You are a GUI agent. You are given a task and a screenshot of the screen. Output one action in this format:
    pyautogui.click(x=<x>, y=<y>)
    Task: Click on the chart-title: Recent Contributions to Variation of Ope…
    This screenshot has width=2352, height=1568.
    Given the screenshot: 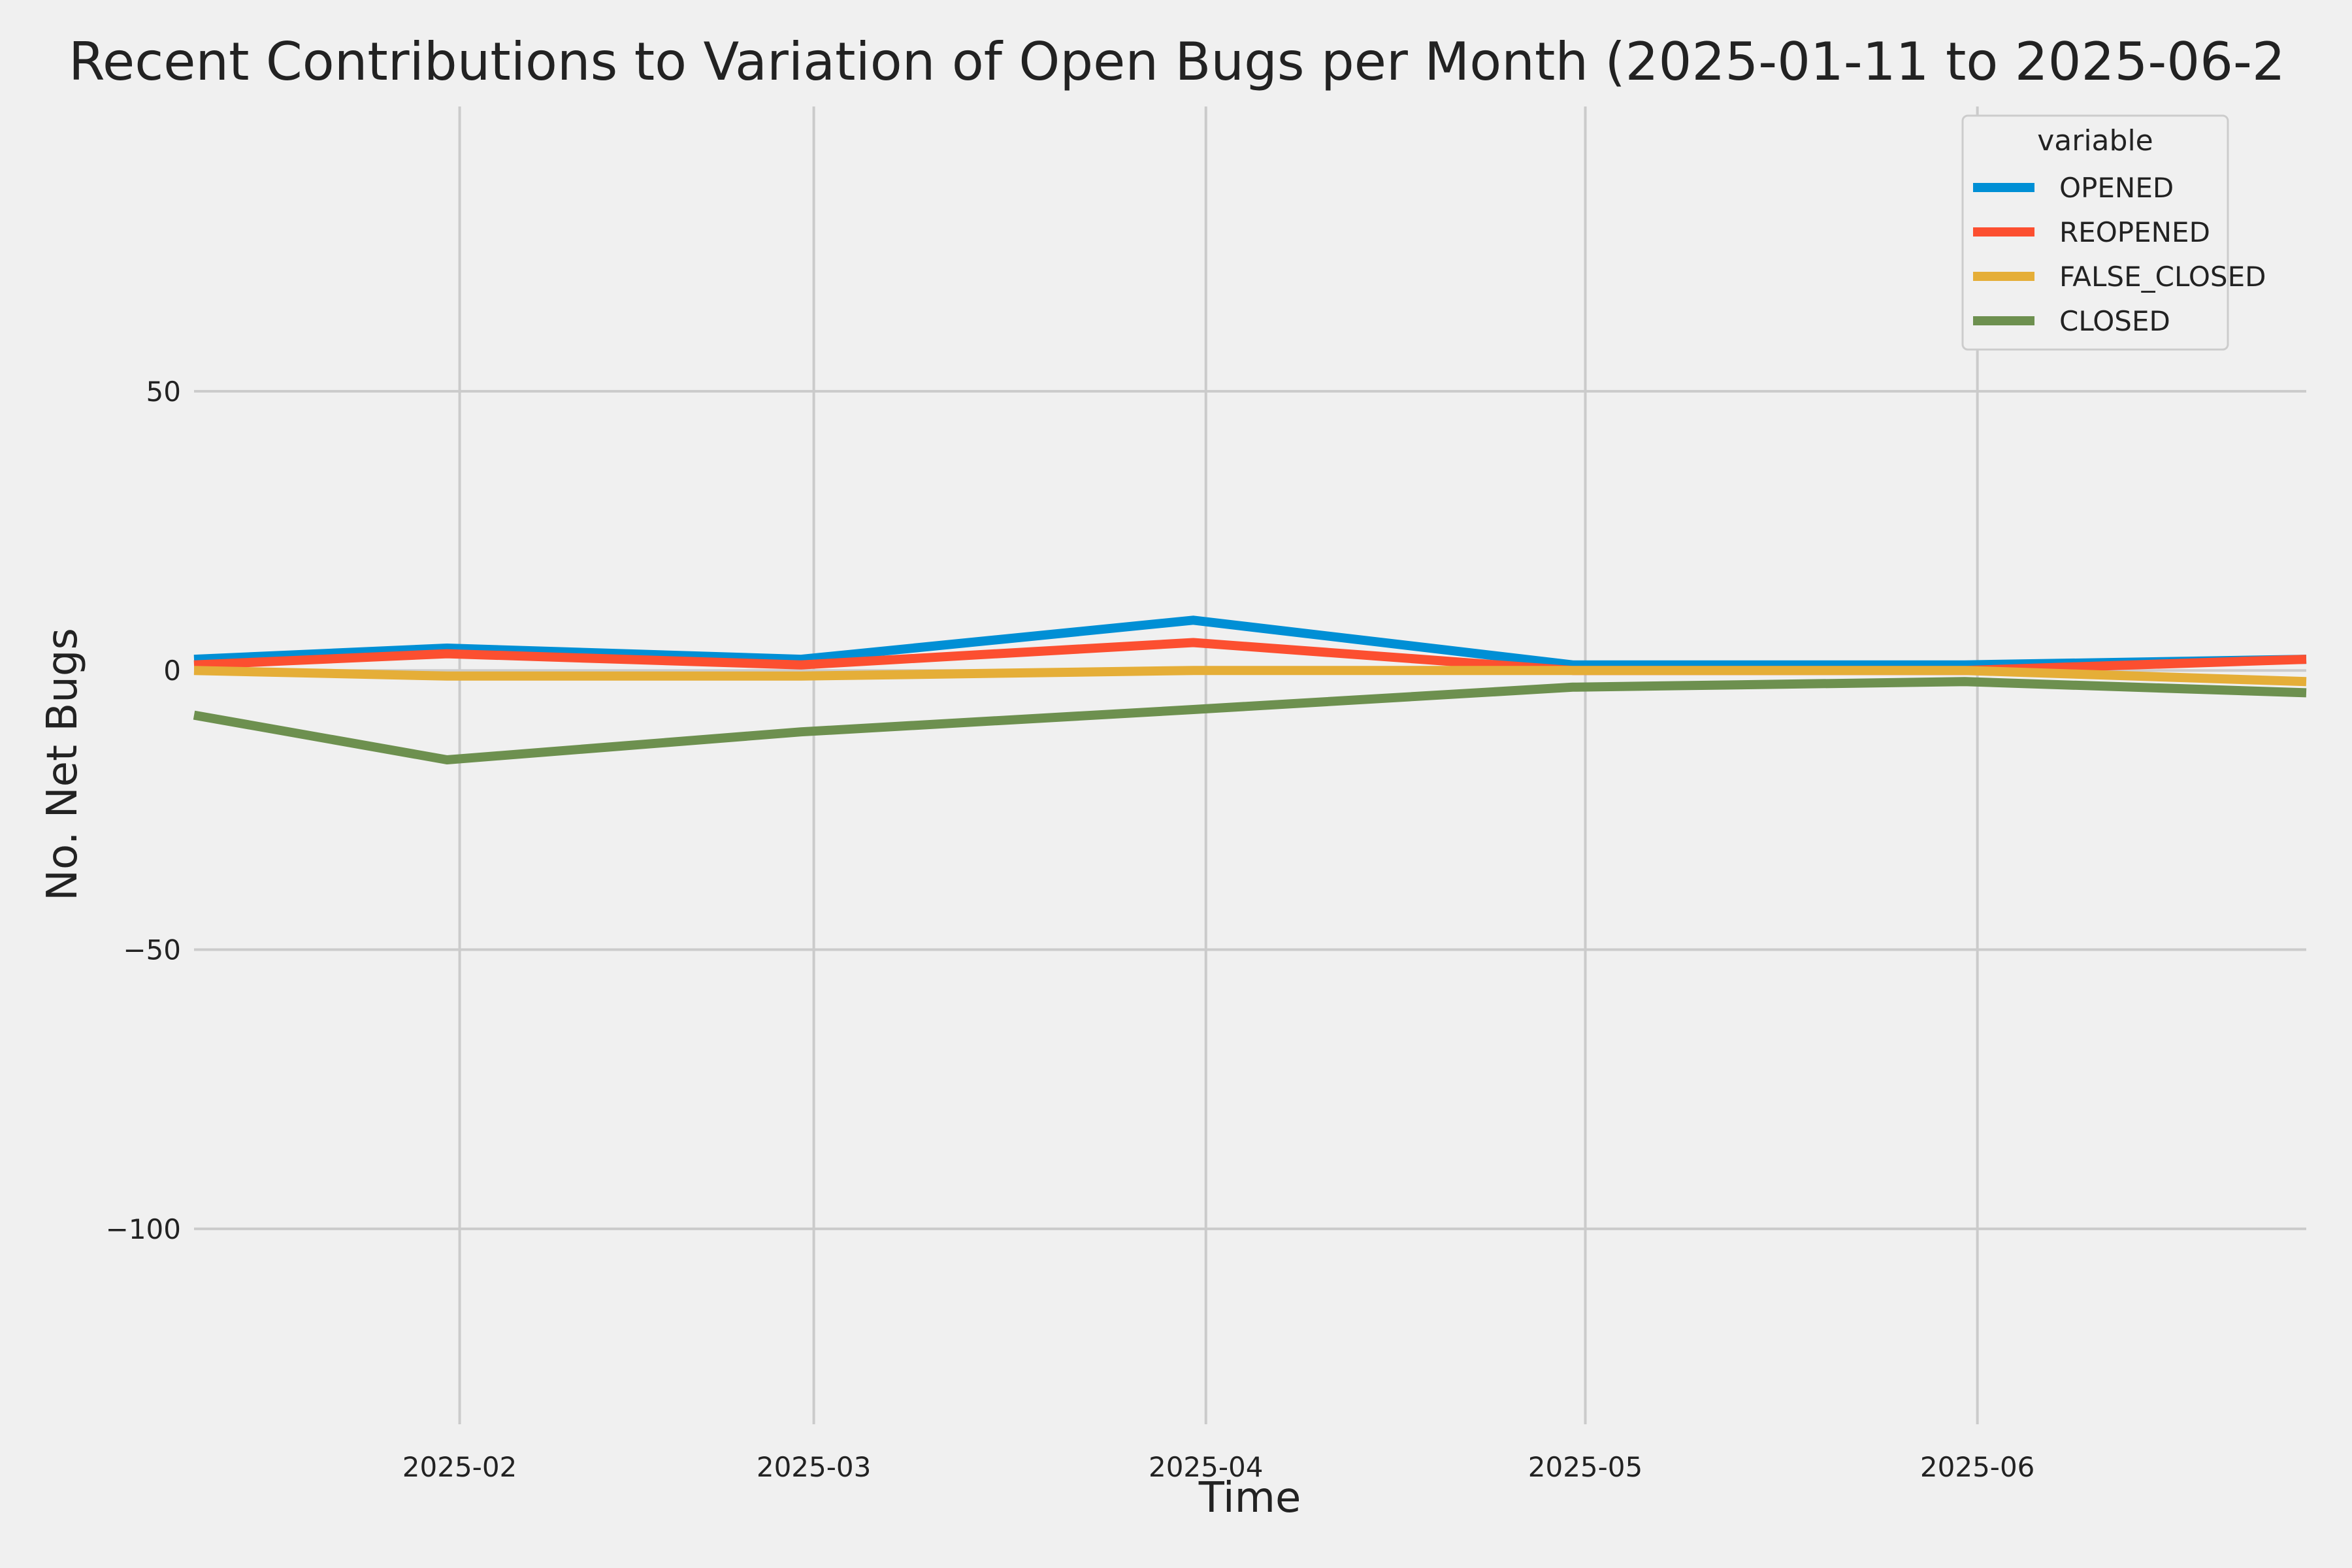 What is the action you would take?
    pyautogui.click(x=1177, y=61)
    